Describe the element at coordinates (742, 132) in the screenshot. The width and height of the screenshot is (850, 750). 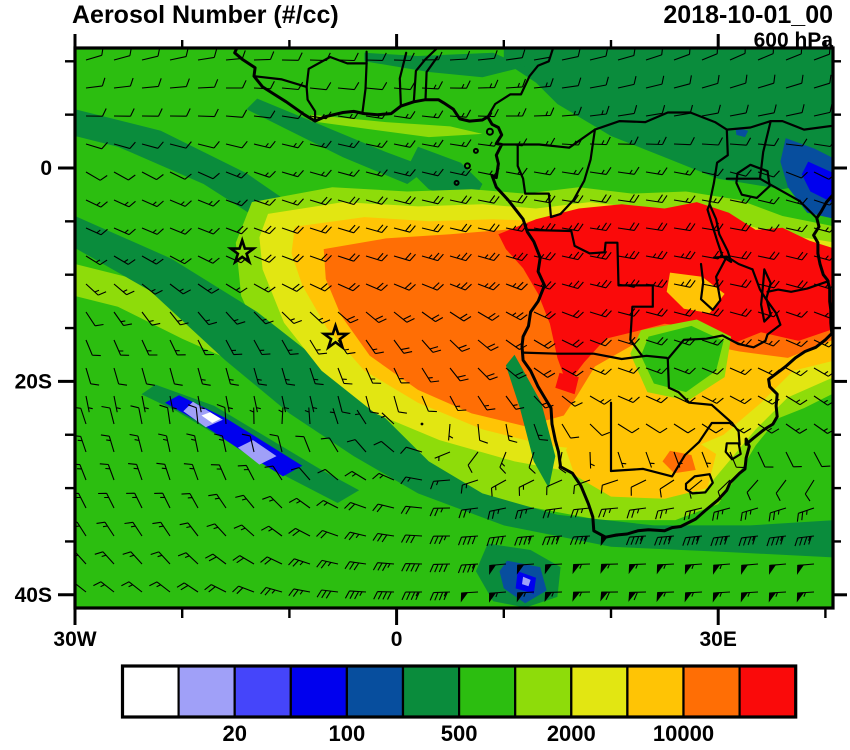
I see `aerosol-region-east-blue-speck` at that location.